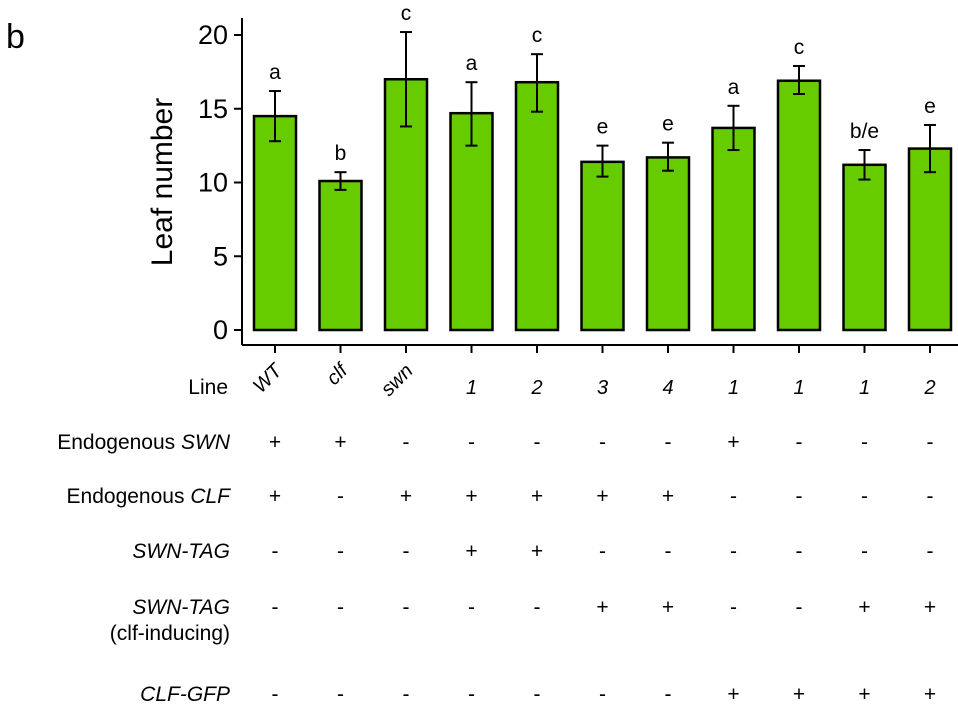 This screenshot has width=958, height=710. What do you see at coordinates (213, 35) in the screenshot?
I see `y-tick-label: 20` at bounding box center [213, 35].